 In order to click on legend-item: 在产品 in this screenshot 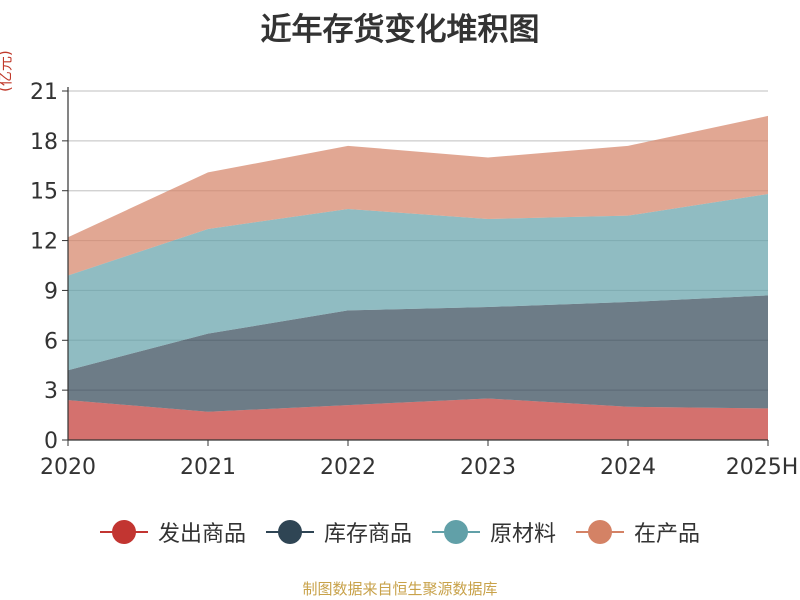, I will do `click(638, 532)`.